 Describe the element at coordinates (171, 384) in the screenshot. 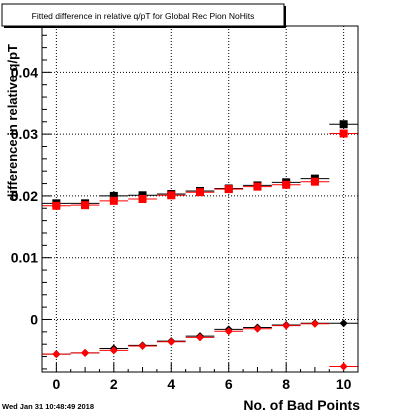

I see `x-tick-label: 4` at that location.